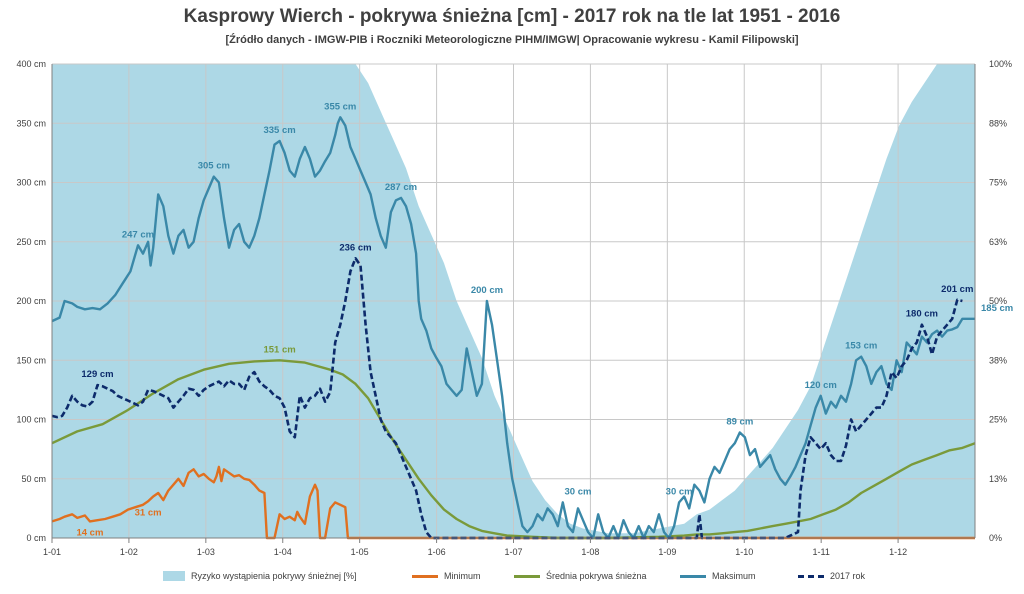 This screenshot has height=594, width=1024. Describe the element at coordinates (31, 301) in the screenshot. I see `y-left-tick-label: 200 cm` at that location.